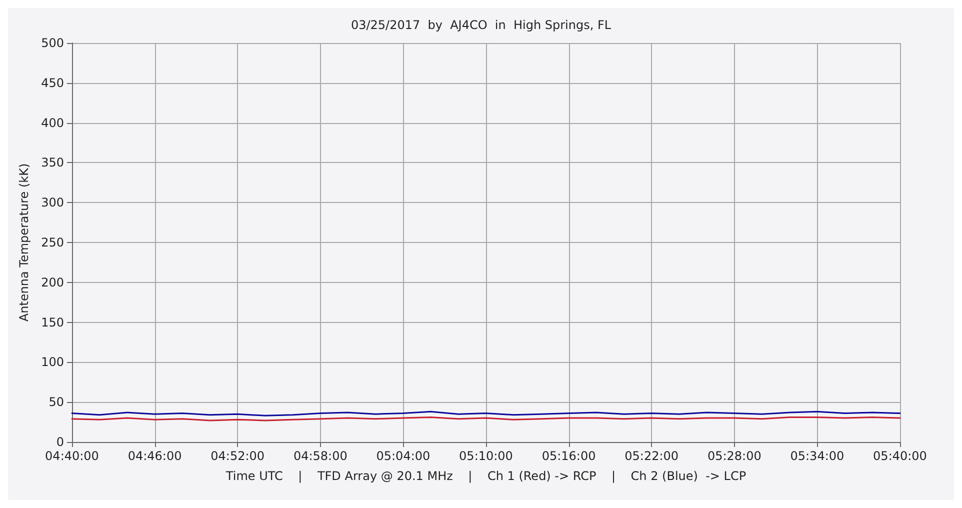  I want to click on chart-title: 03/25/2017 by AJ4CO in High Springs, FL, so click(481, 25).